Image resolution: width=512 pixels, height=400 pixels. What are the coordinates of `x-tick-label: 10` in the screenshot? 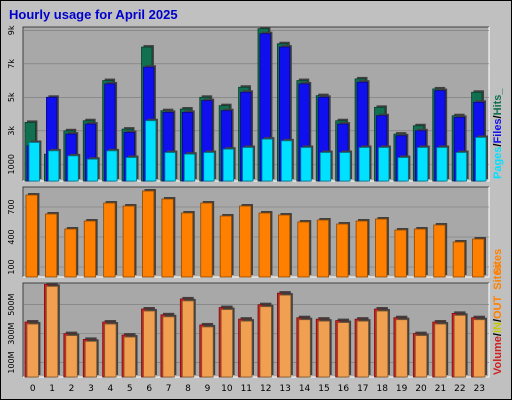 It's located at (227, 389).